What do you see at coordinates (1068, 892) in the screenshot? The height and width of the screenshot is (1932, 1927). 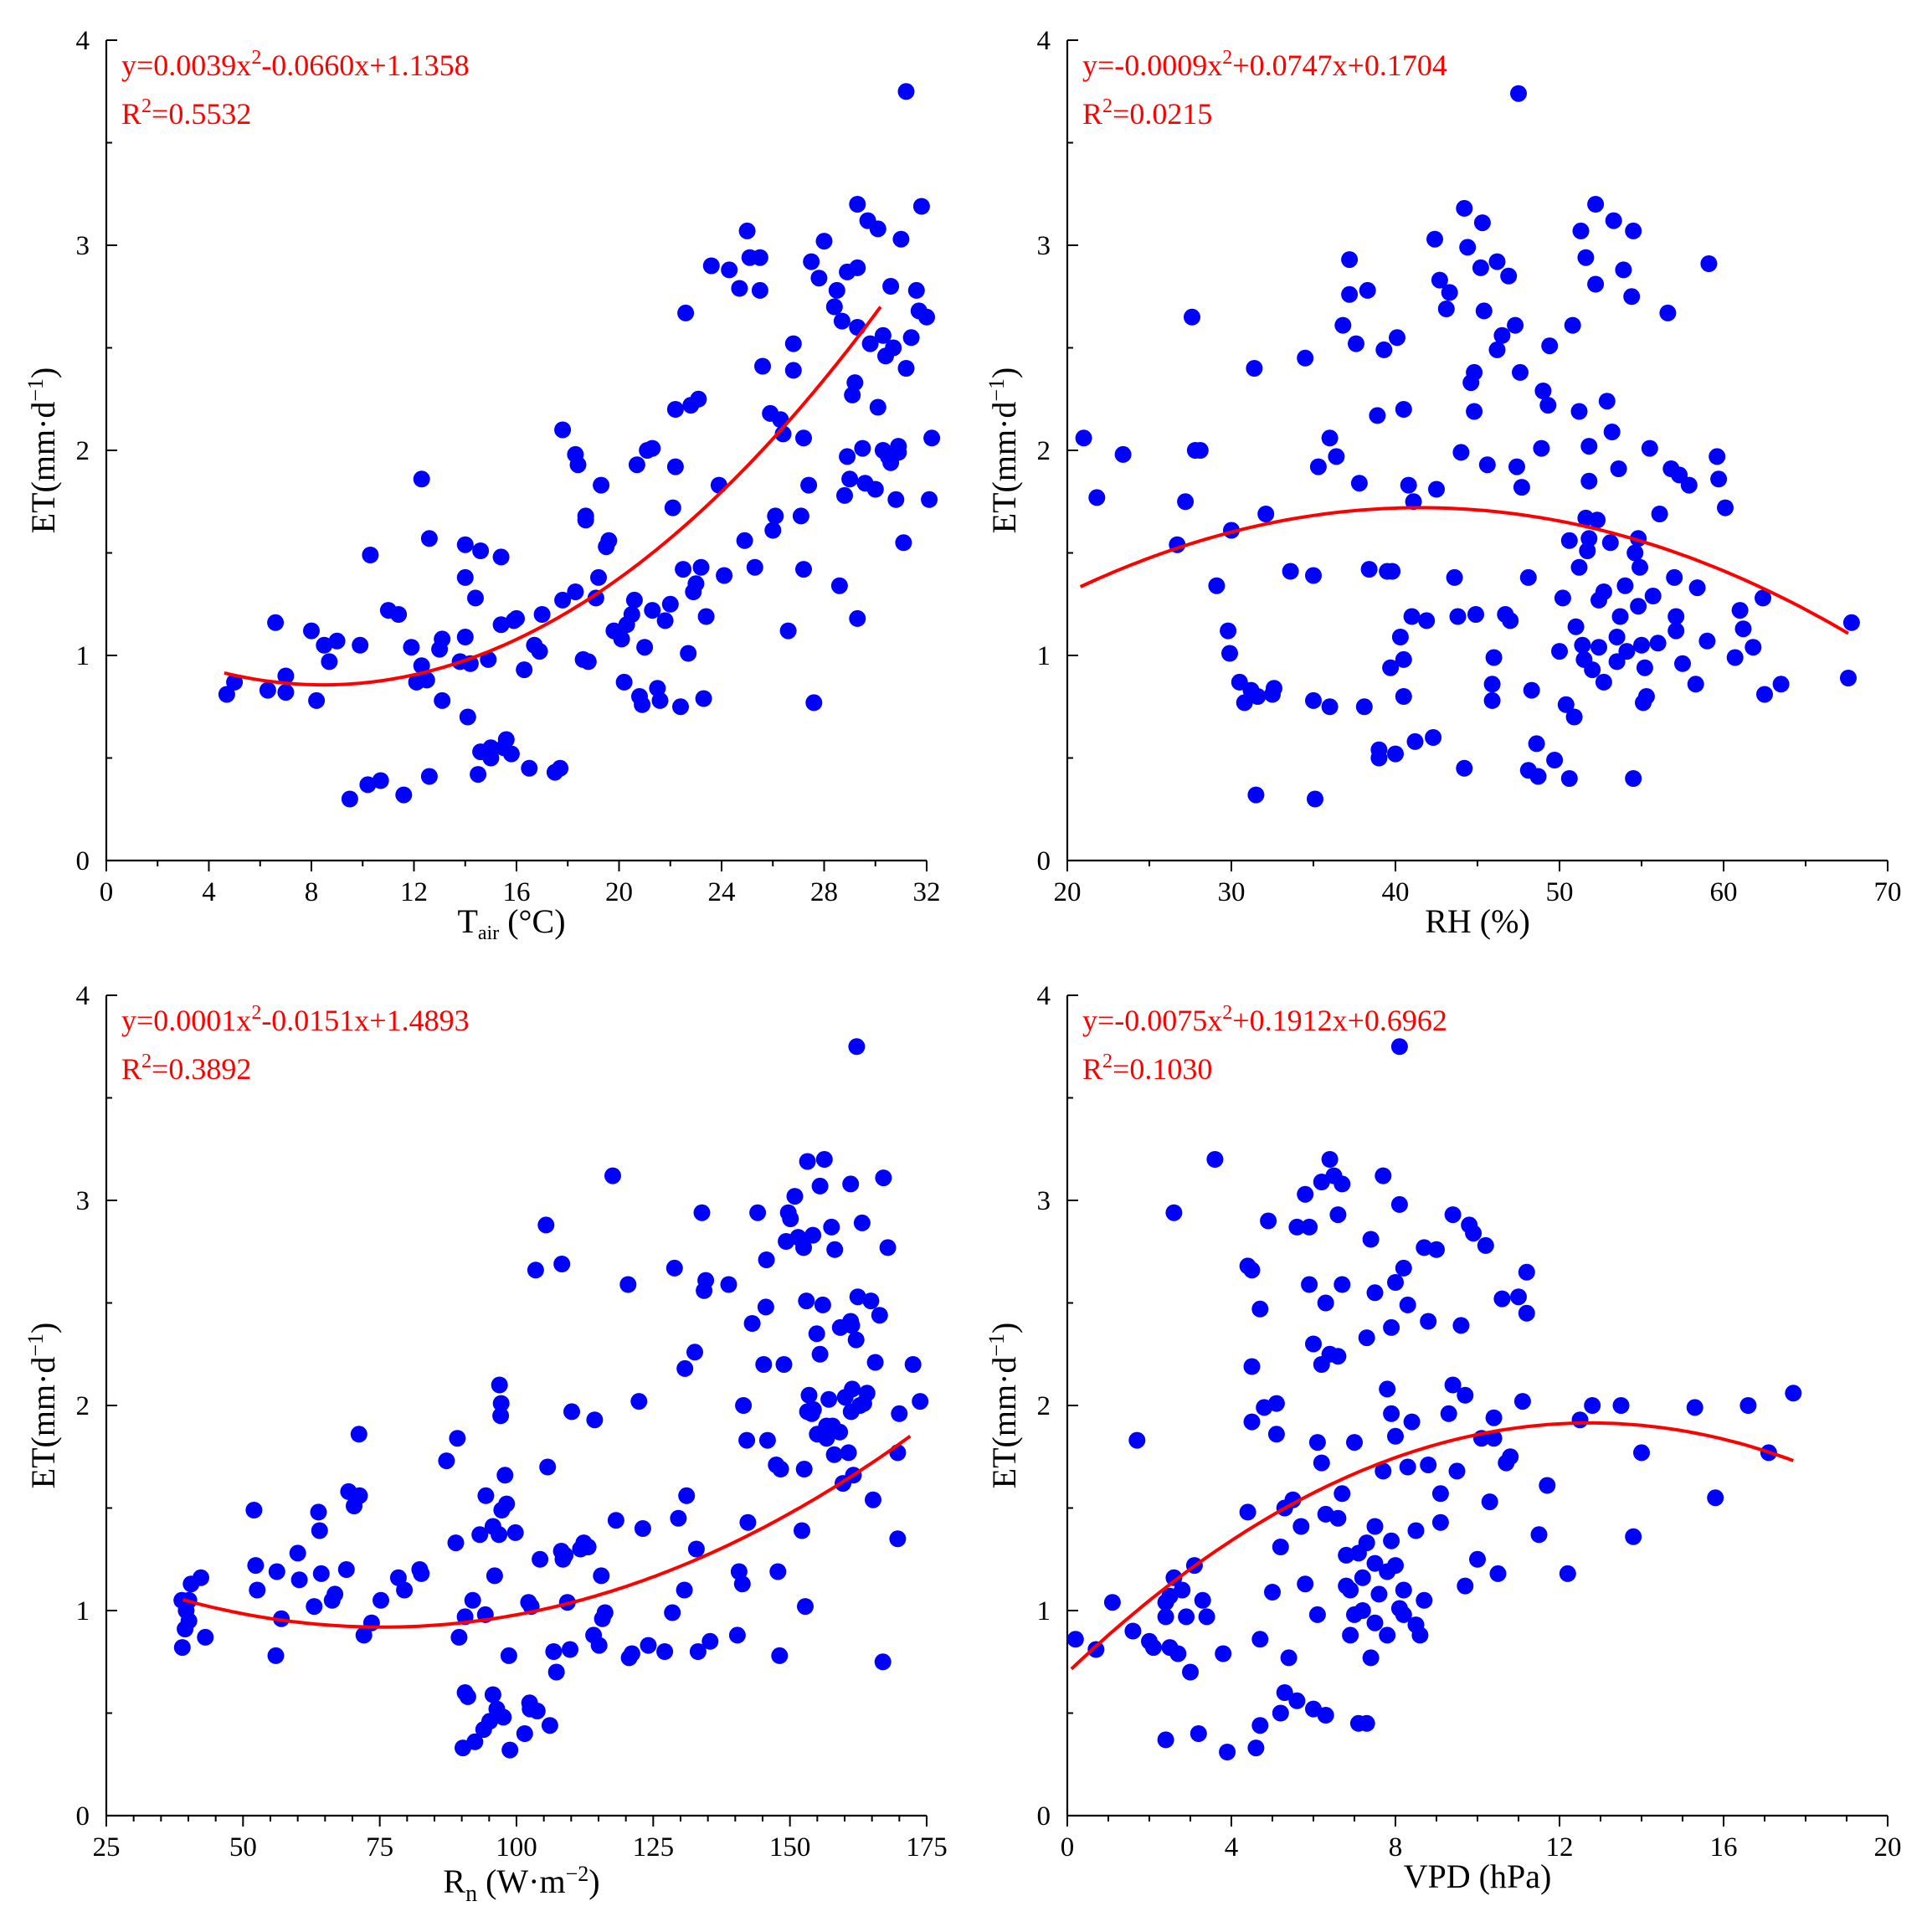 I see `x-tick-label: 20` at bounding box center [1068, 892].